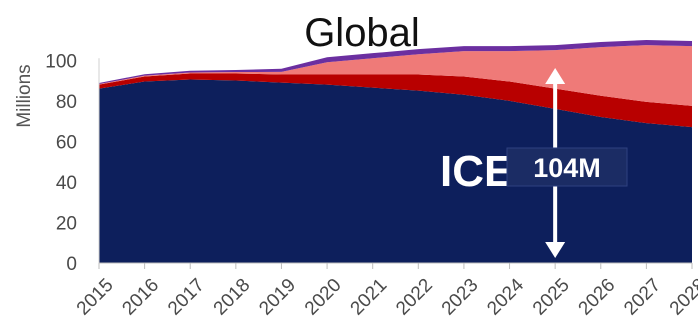 The width and height of the screenshot is (698, 331). Describe the element at coordinates (66, 223) in the screenshot. I see `y-tick-label: 20` at that location.